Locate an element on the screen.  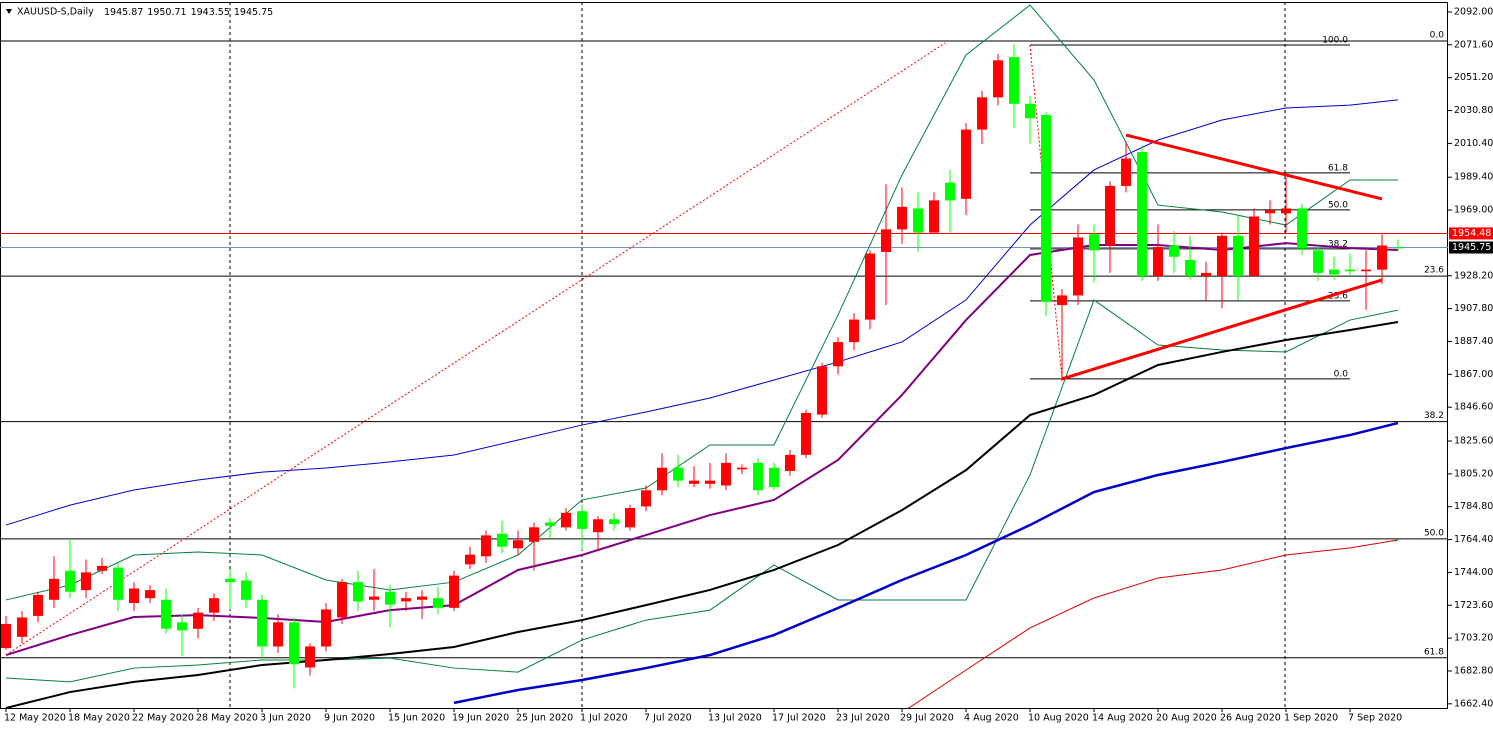
fib-retracement-label: 50.0 is located at coordinates (1338, 205).